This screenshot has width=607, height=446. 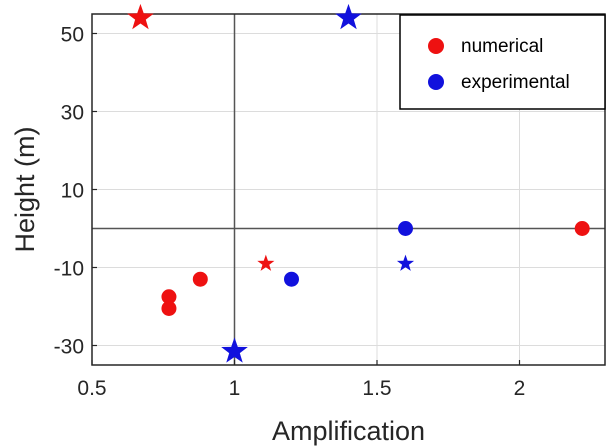 I want to click on x-axis-title: Amplification, so click(x=348, y=431).